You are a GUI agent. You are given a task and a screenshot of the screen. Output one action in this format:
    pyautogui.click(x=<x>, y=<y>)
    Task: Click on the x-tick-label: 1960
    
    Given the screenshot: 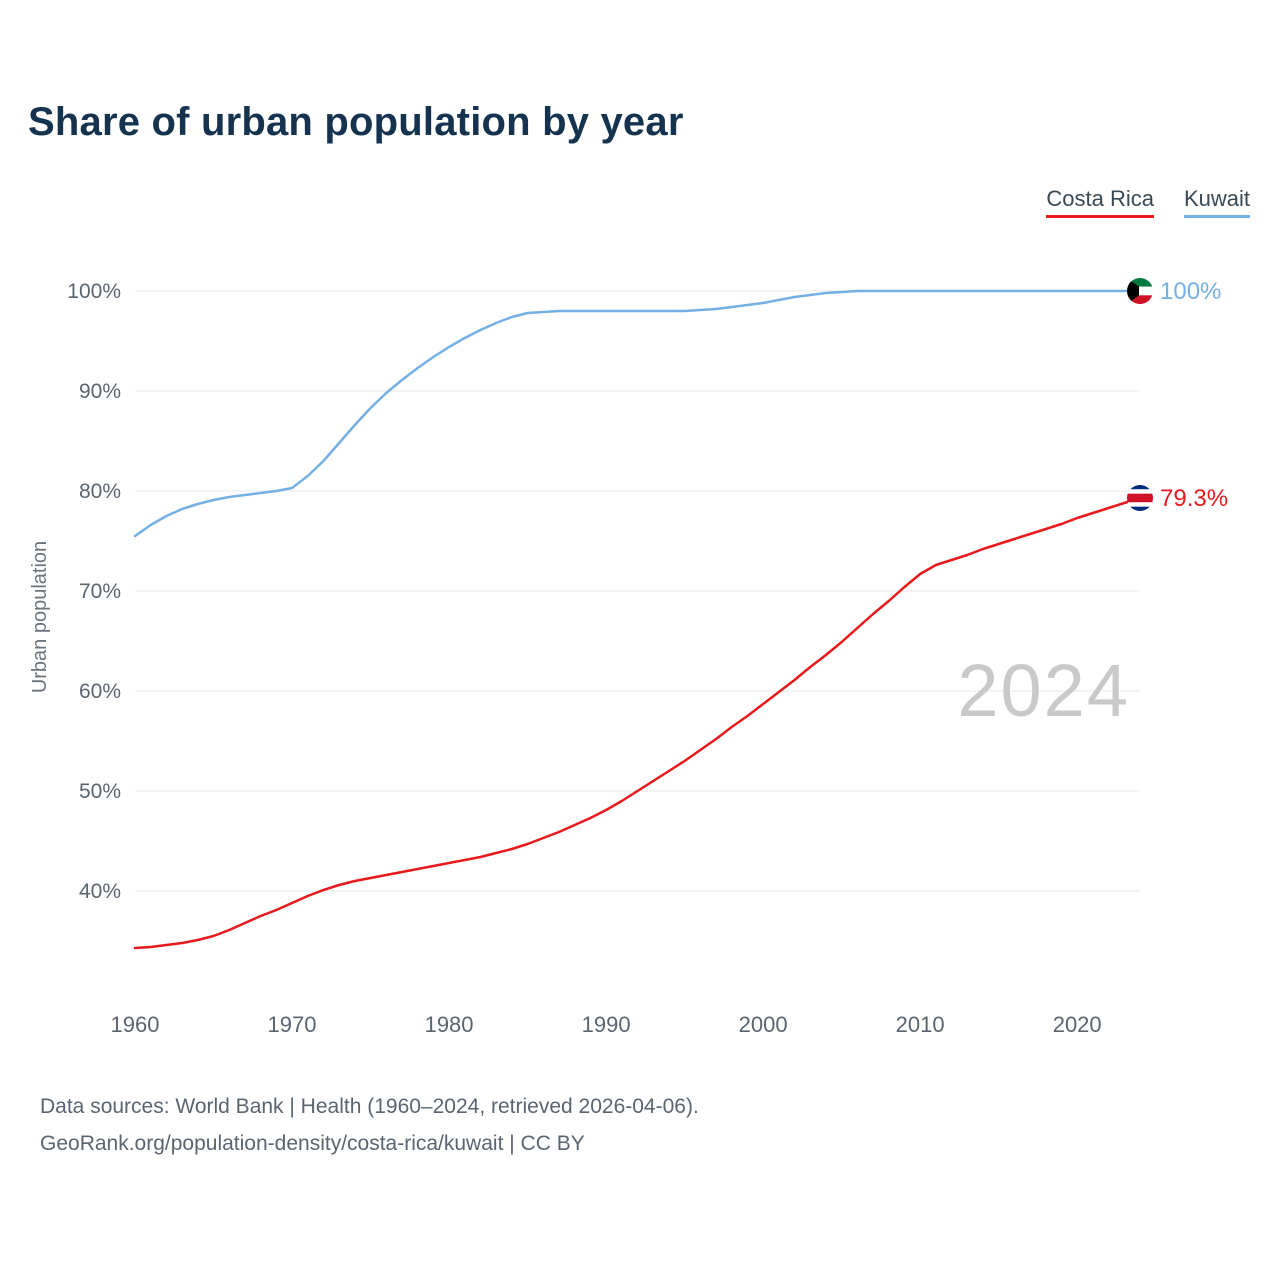 What is the action you would take?
    pyautogui.click(x=135, y=1024)
    